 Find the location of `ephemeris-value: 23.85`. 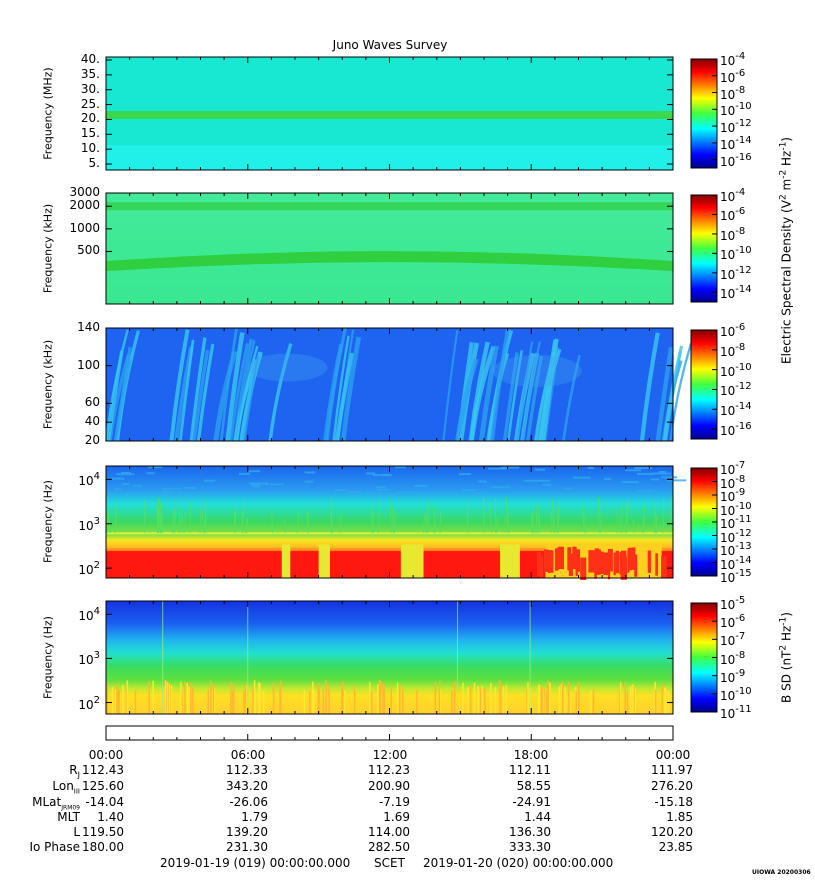

ephemeris-value: 23.85 is located at coordinates (675, 847).